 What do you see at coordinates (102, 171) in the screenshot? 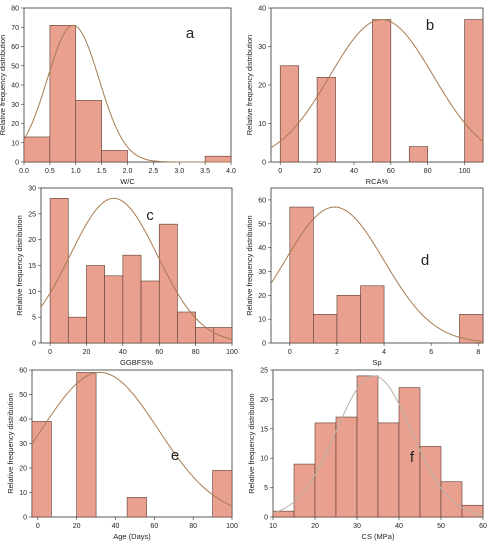
I see `x-tick-label: 1.5` at bounding box center [102, 171].